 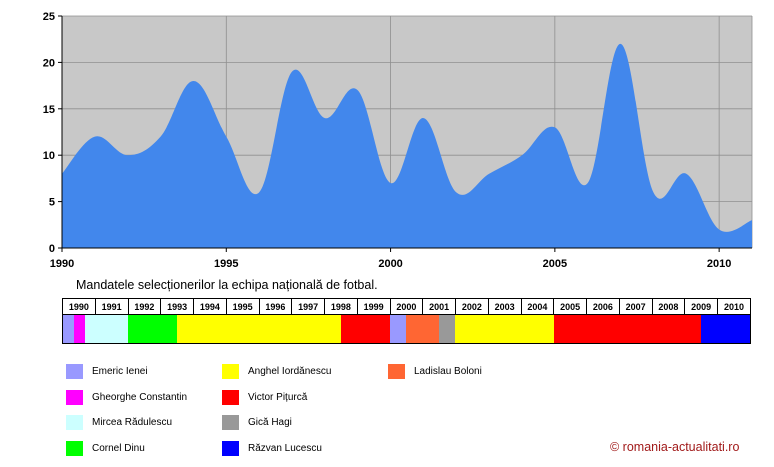 I want to click on year-cell: 2004, so click(x=537, y=306).